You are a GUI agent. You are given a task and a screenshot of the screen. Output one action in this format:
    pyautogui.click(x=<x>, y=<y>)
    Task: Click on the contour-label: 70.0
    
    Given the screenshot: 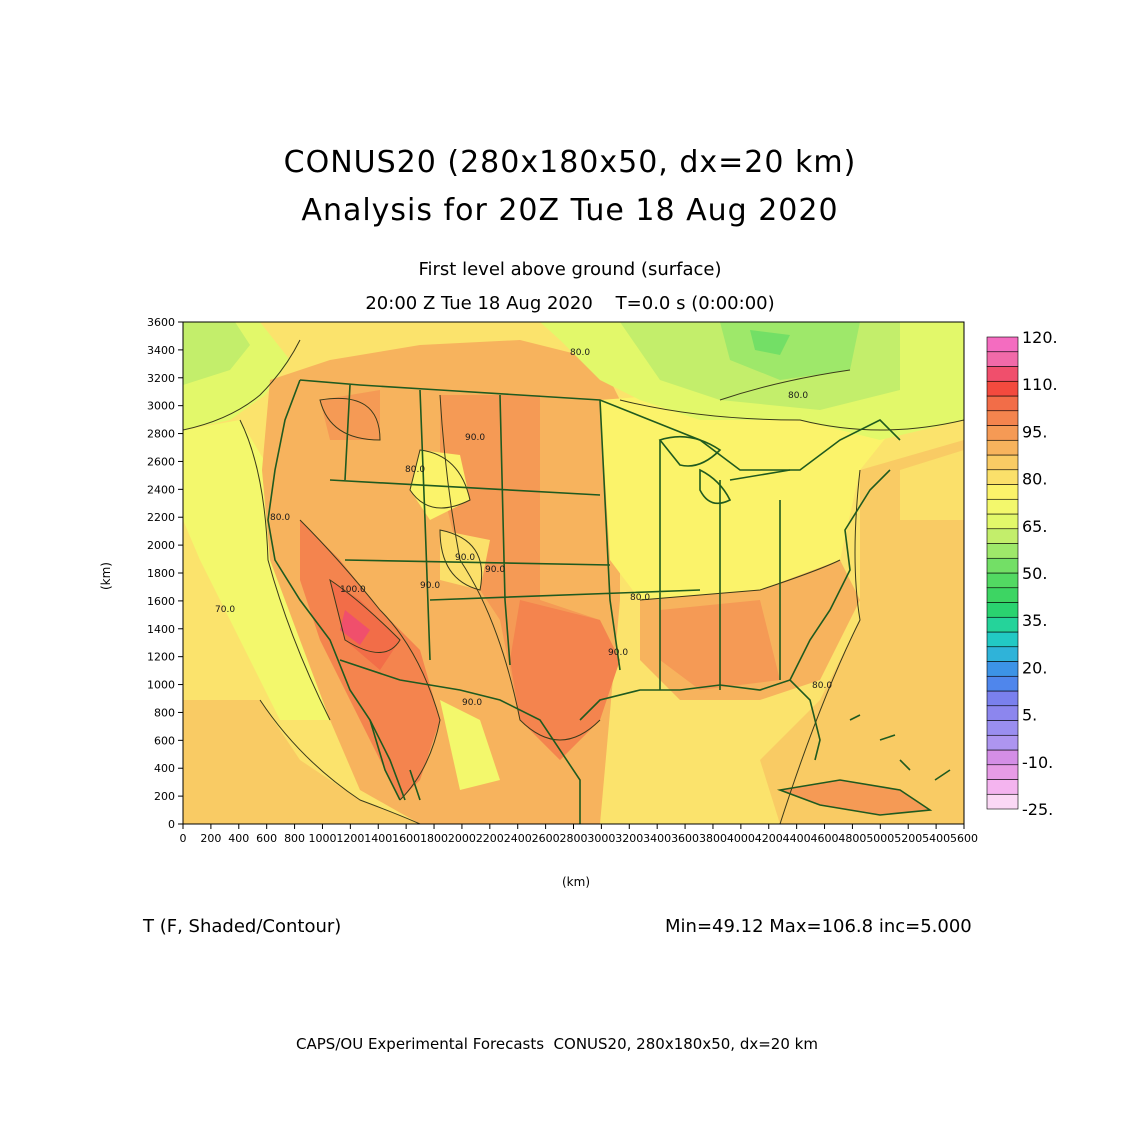 What is the action you would take?
    pyautogui.click(x=225, y=610)
    